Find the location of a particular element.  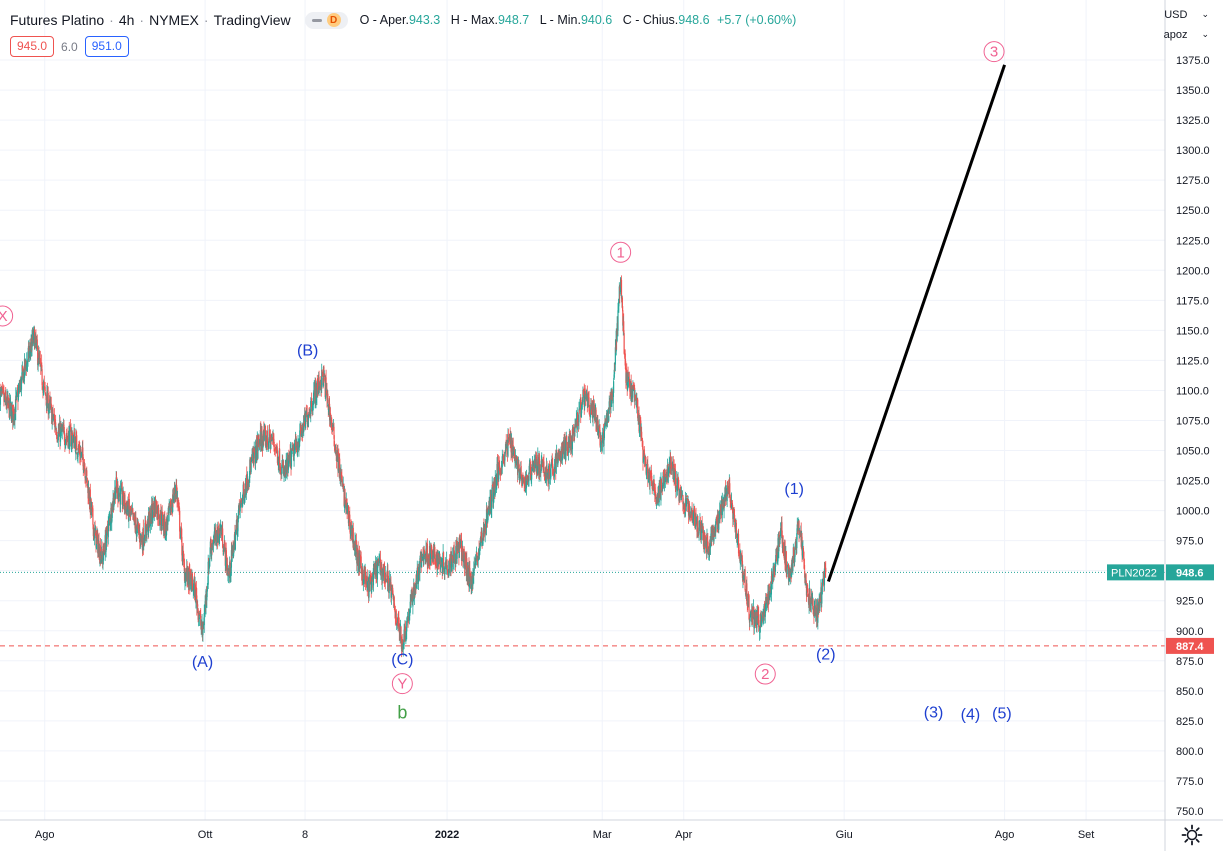

market-status-pill: D is located at coordinates (326, 20).